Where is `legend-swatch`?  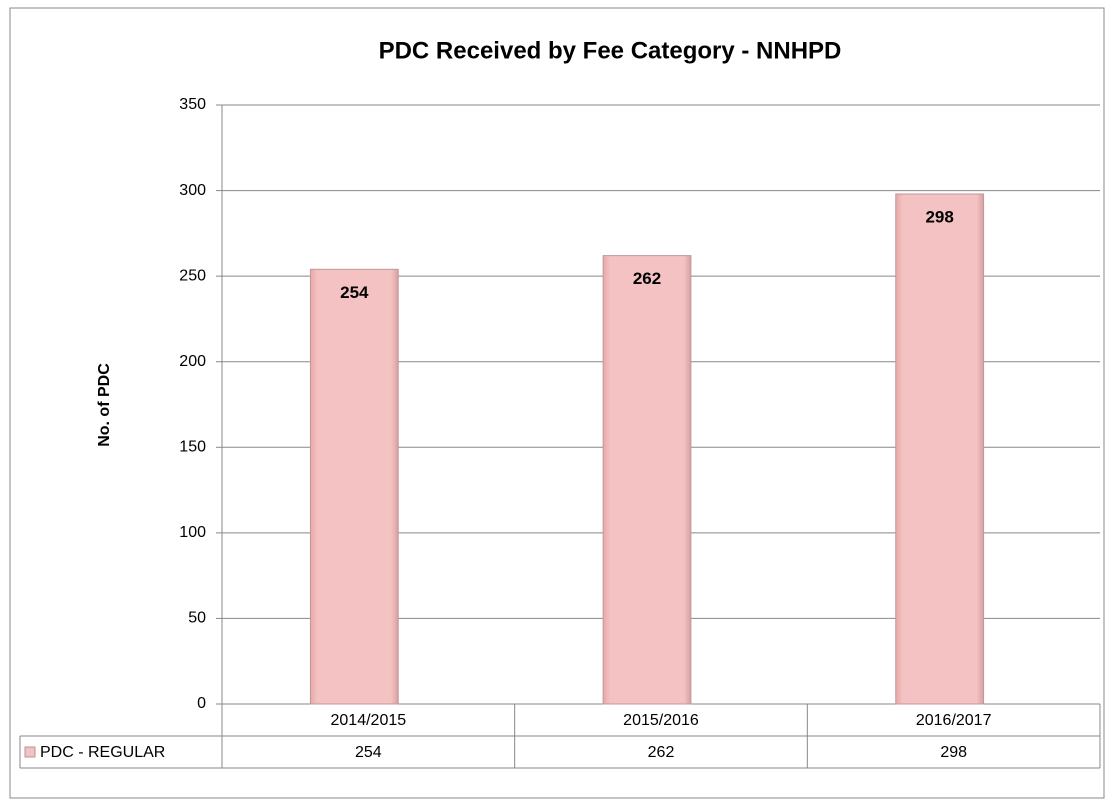 legend-swatch is located at coordinates (30, 752).